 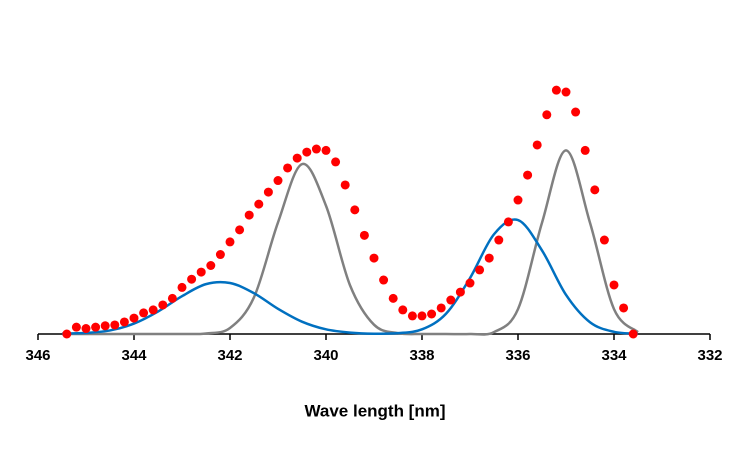 What do you see at coordinates (614, 355) in the screenshot?
I see `x-tick-label: 334` at bounding box center [614, 355].